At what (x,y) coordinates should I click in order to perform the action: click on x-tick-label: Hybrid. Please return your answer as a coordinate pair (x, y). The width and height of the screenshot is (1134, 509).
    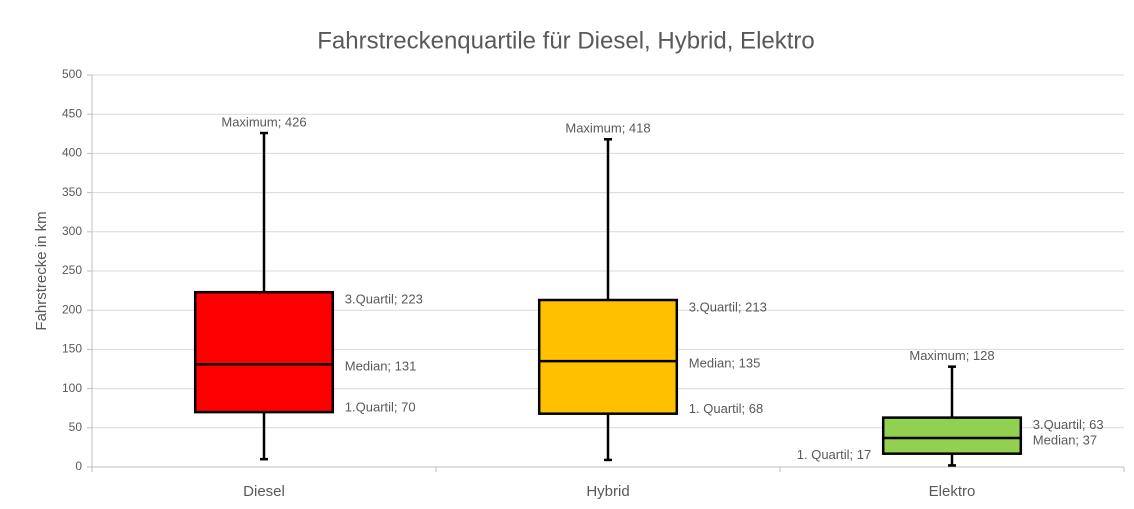
    Looking at the image, I should click on (607, 491).